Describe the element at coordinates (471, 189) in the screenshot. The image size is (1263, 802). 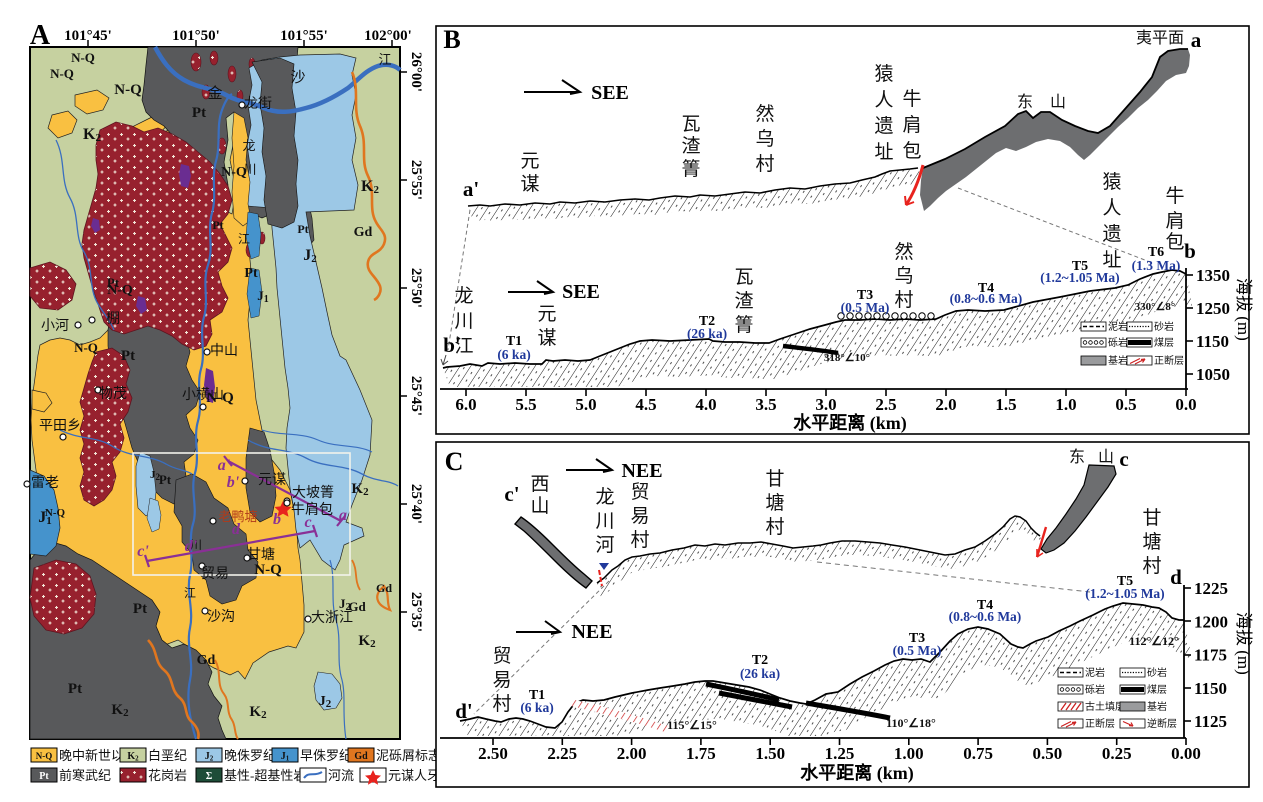
I see `svg-text: a'` at that location.